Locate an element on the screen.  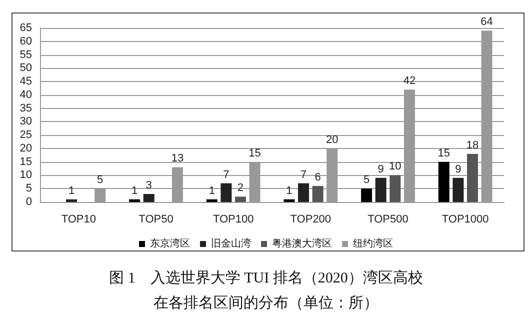
data-label: 13 is located at coordinates (177, 158).